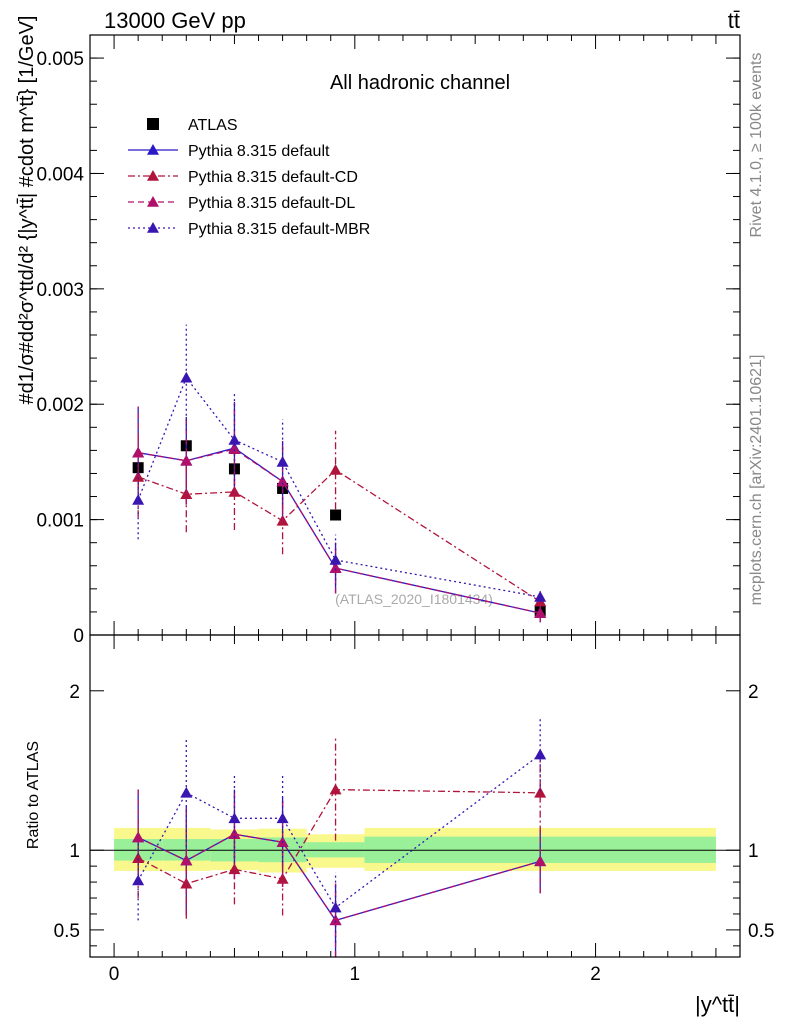 The height and width of the screenshot is (1024, 786). Describe the element at coordinates (78, 636) in the screenshot. I see `main-y-tick-label: 0` at that location.